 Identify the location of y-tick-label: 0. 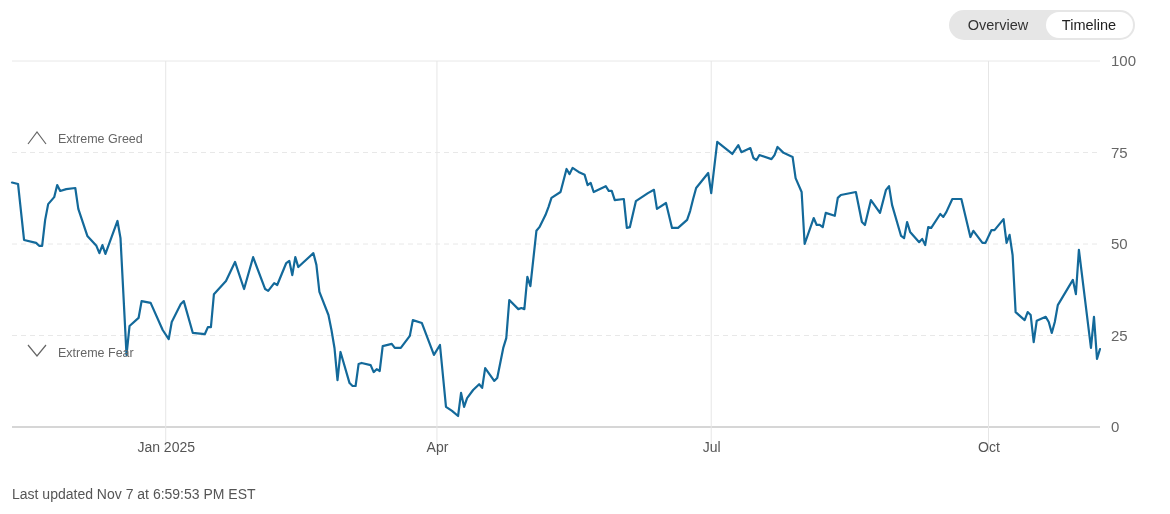
(1115, 427).